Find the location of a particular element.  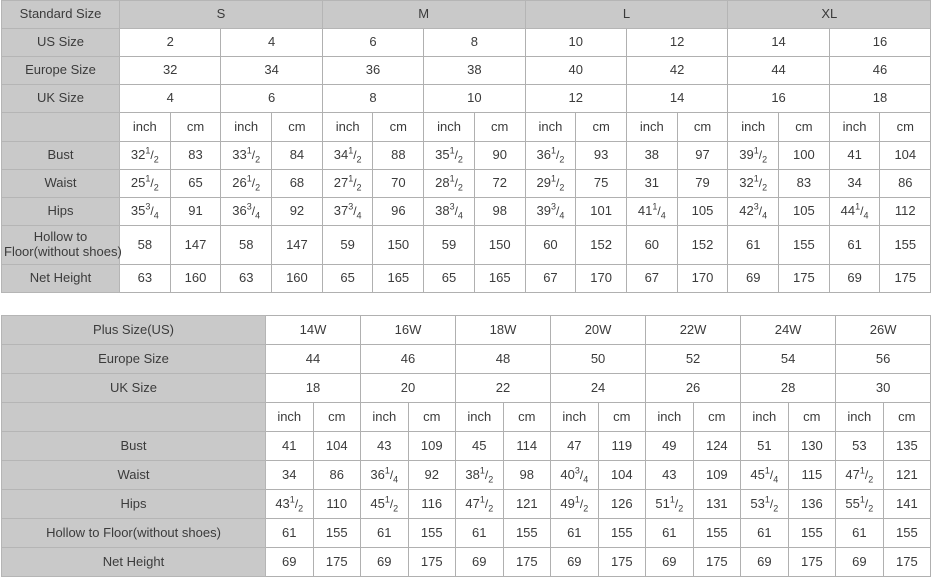

size-value: 40 is located at coordinates (575, 70).